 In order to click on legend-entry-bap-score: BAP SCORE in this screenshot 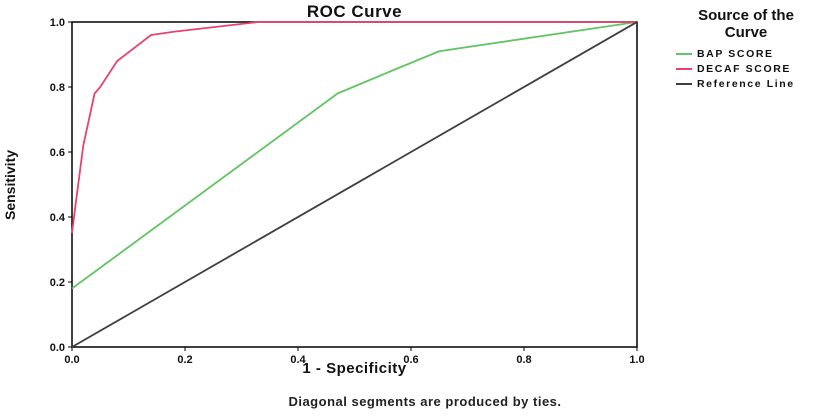, I will do `click(746, 54)`.